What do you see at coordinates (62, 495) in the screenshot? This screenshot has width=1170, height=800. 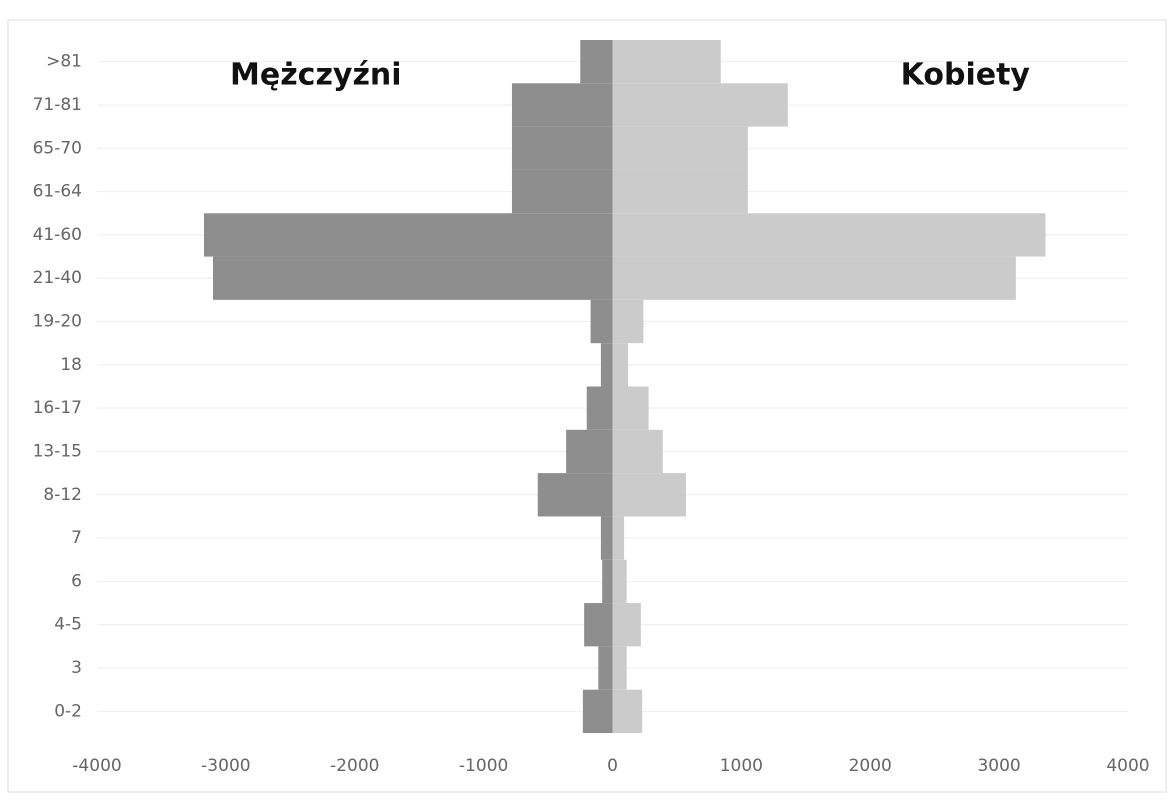 I see `y-tick-label: 8-12` at bounding box center [62, 495].